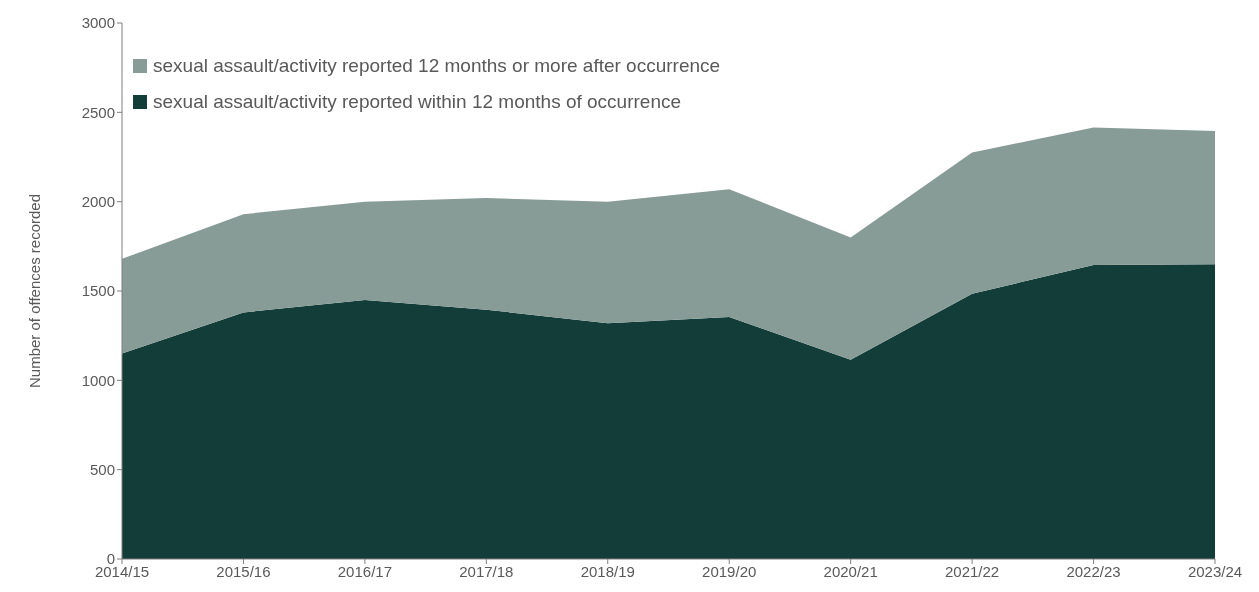 This screenshot has width=1259, height=592. Describe the element at coordinates (35, 291) in the screenshot. I see `y-axis-title: Number of offences recorded` at that location.